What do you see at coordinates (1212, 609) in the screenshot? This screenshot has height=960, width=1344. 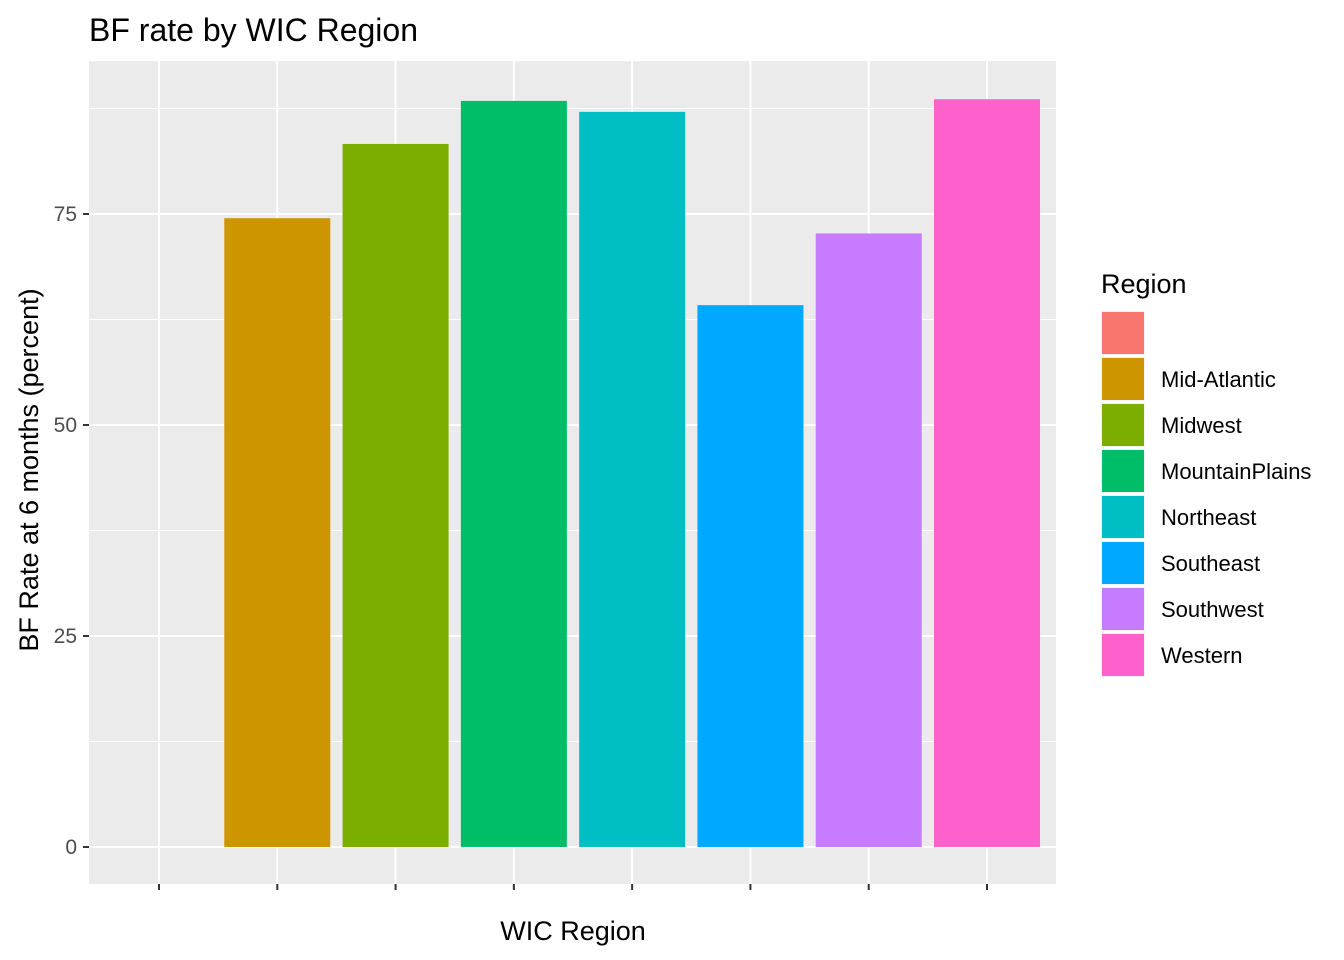 I see `legend-label: Southwest` at bounding box center [1212, 609].